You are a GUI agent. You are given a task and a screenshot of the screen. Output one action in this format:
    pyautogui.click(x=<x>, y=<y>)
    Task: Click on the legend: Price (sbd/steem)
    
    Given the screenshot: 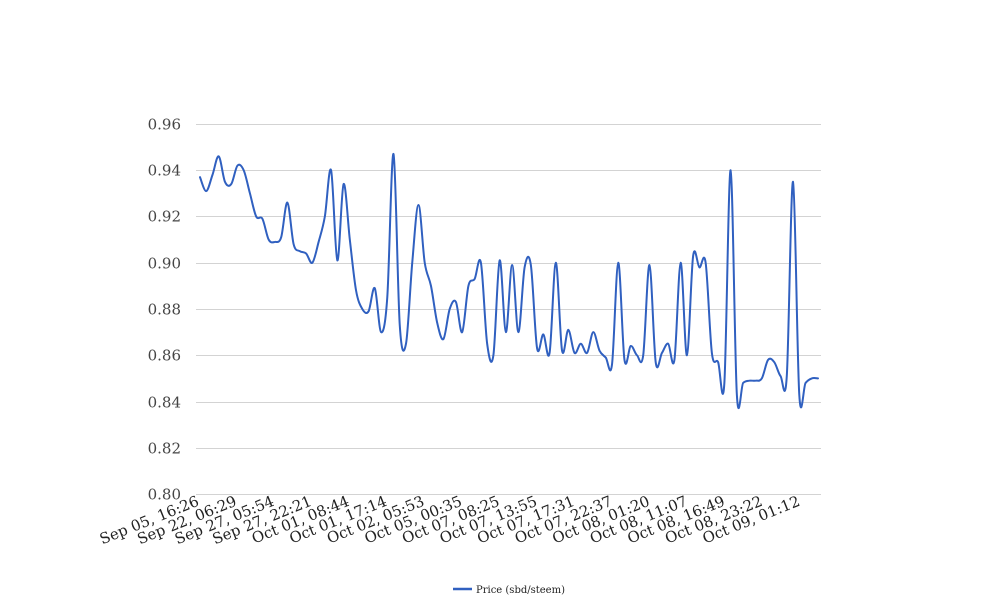 What is the action you would take?
    pyautogui.click(x=509, y=590)
    